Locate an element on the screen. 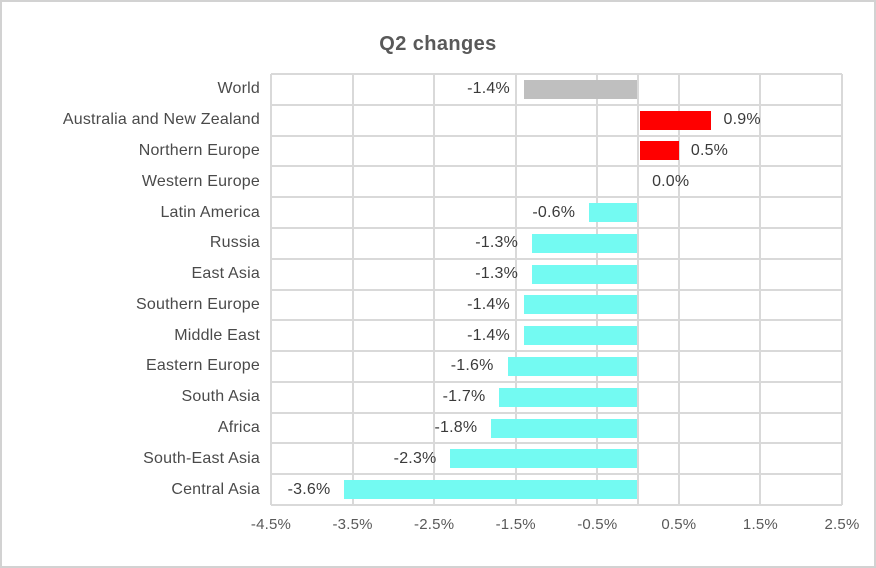 Image resolution: width=876 pixels, height=568 pixels. value-label-east-asia: -1.3% is located at coordinates (497, 274).